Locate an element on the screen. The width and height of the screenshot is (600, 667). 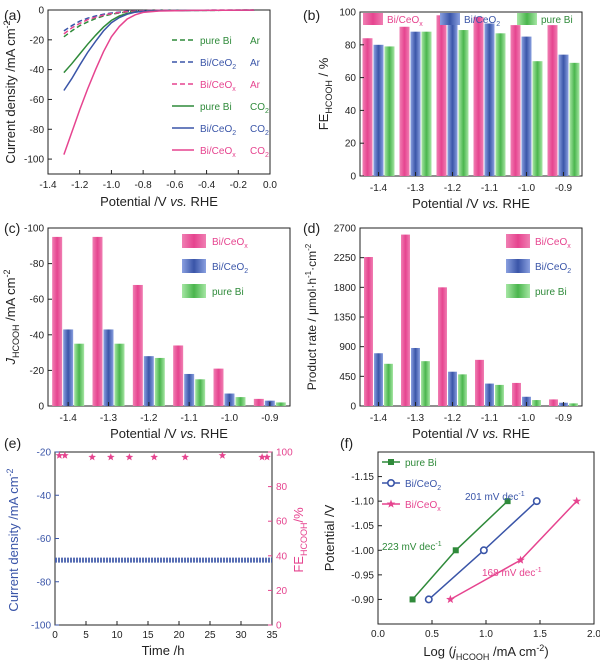
panel-a-legend-label: Bi/CeOx Ar is located at coordinates (230, 86).